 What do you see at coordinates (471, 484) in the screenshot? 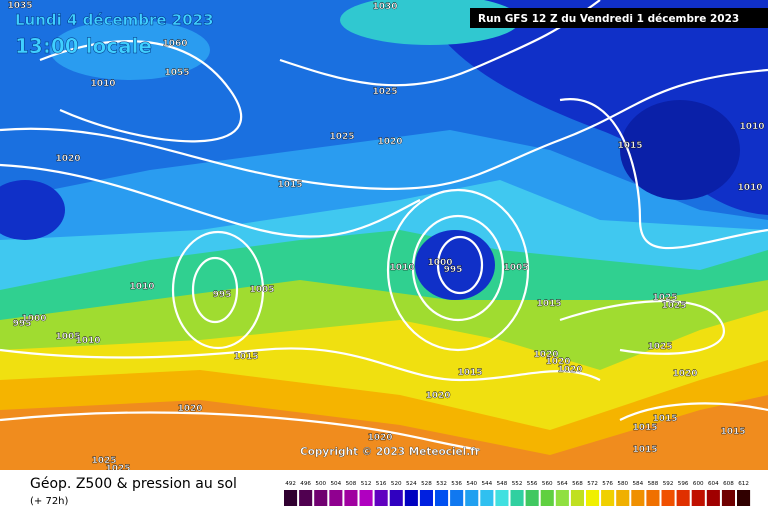
I see `scale-label: 540` at bounding box center [471, 484].